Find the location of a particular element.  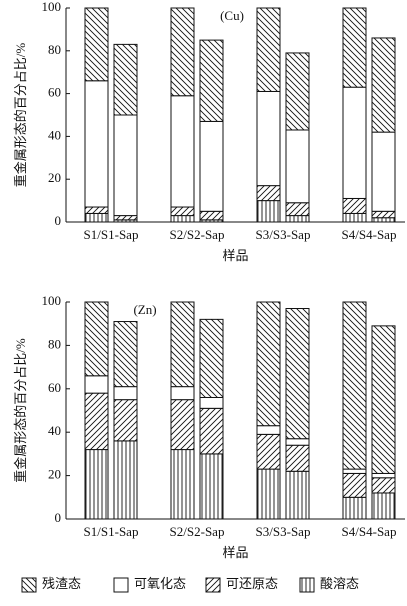

legend-label: 酸溶态 is located at coordinates (339, 583).